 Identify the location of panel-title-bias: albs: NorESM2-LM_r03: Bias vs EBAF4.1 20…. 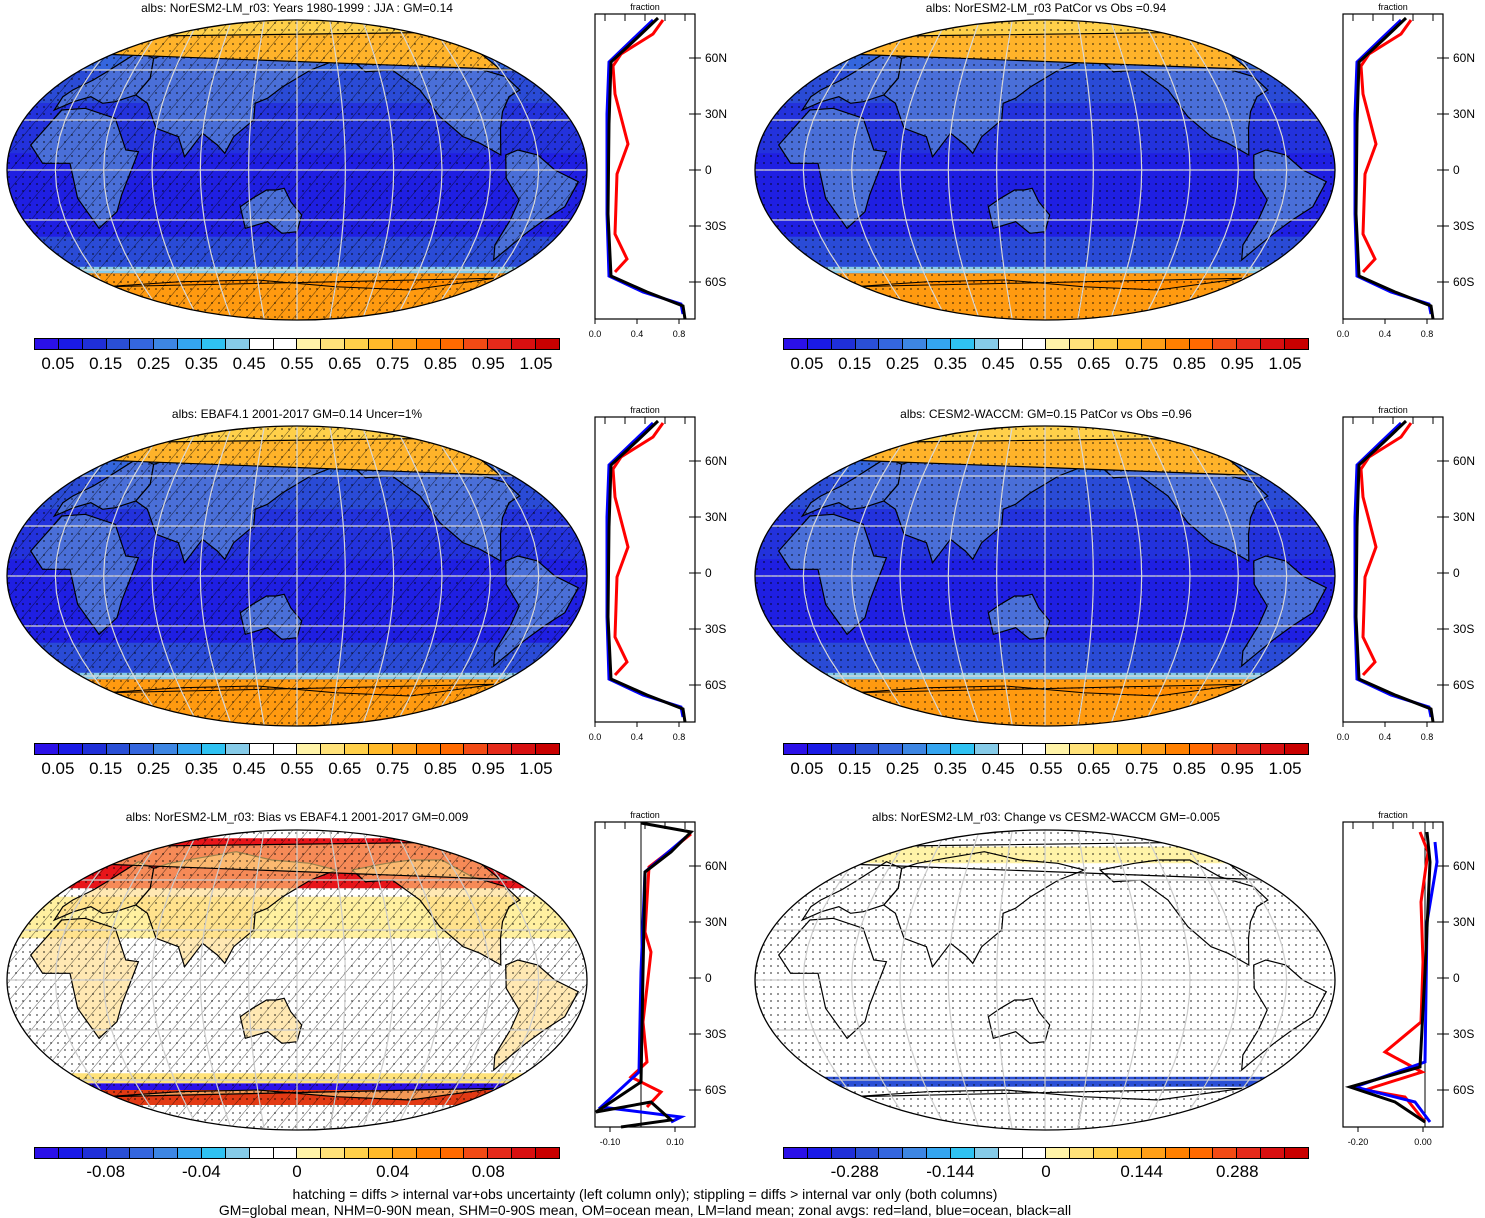
(297, 817).